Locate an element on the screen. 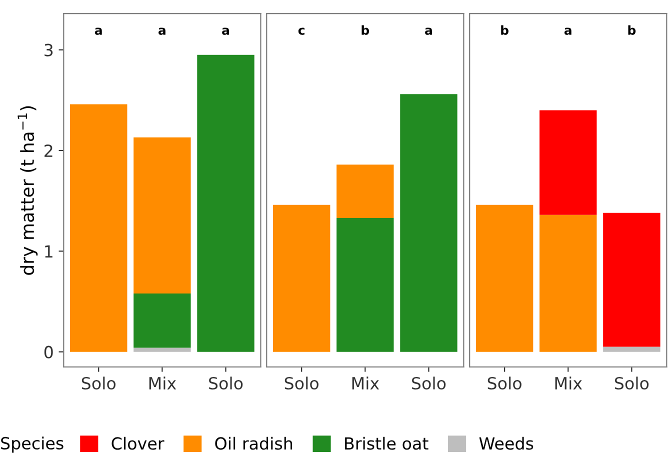  y-tick-label: 2 is located at coordinates (48, 150).